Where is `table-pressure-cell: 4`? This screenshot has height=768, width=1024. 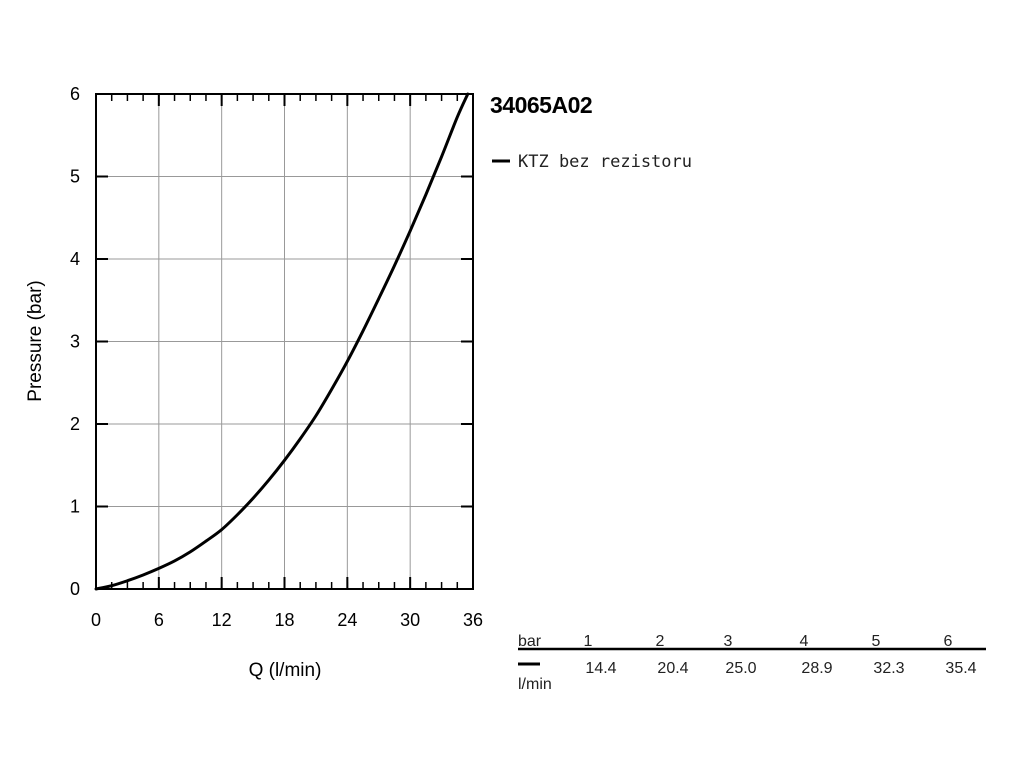
table-pressure-cell: 4 is located at coordinates (804, 641).